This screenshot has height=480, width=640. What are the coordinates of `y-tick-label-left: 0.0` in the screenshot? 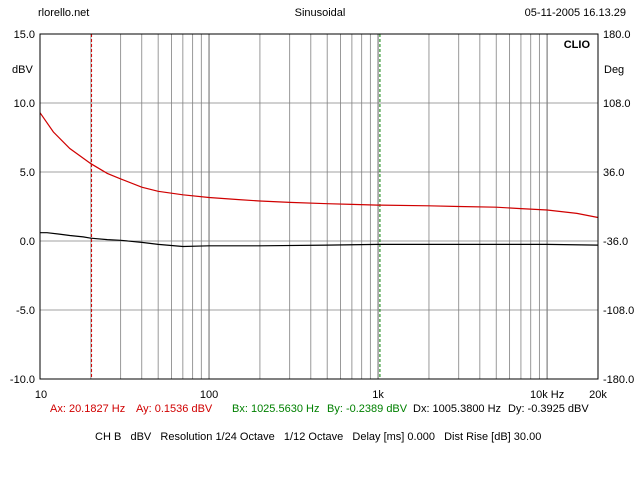 It's located at (27, 242).